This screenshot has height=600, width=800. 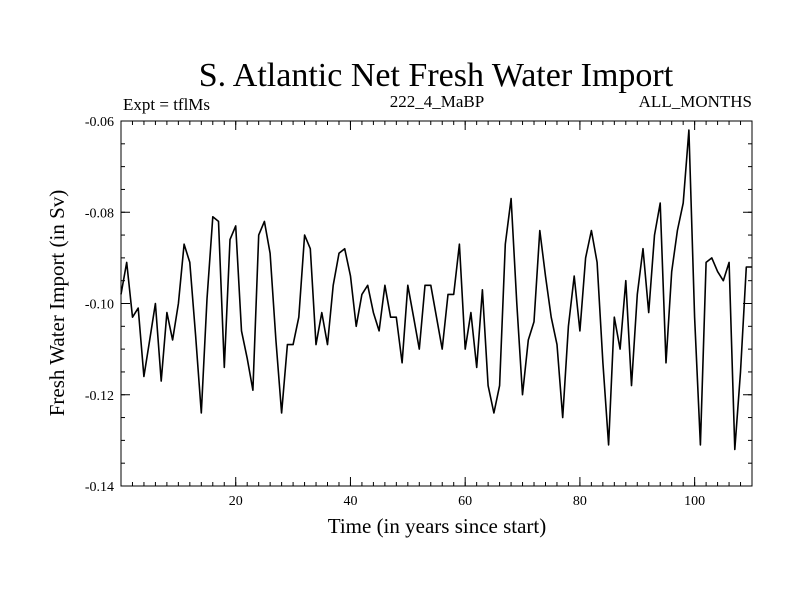 I want to click on x-tick-label: 100, so click(x=694, y=501).